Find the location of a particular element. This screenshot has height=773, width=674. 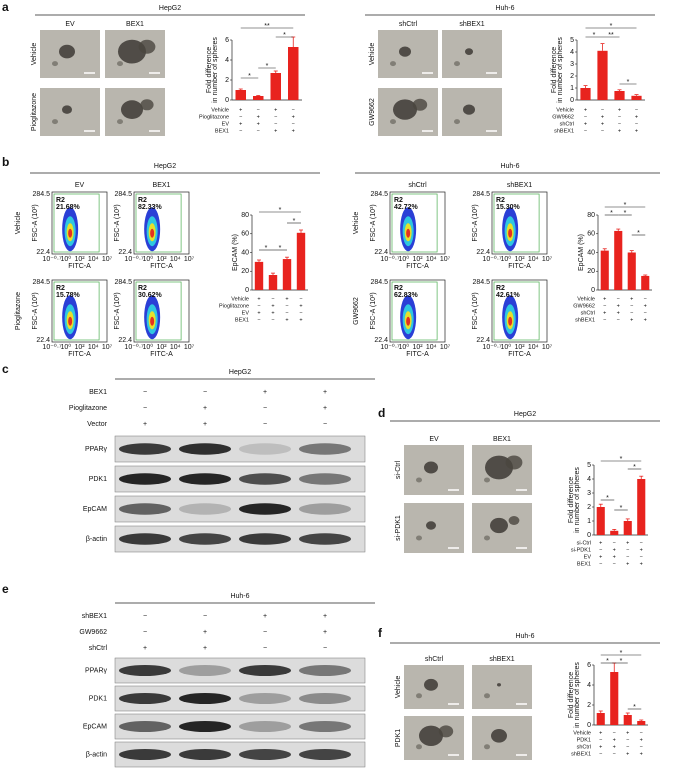

significance-label: ** is located at coordinates (267, 26).